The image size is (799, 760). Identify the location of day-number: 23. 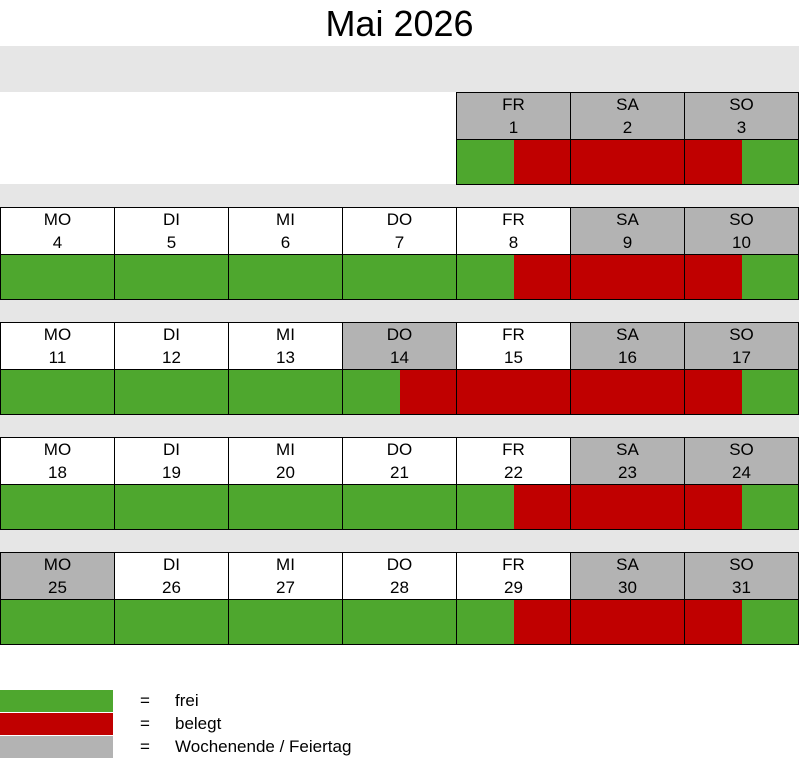
(627, 472).